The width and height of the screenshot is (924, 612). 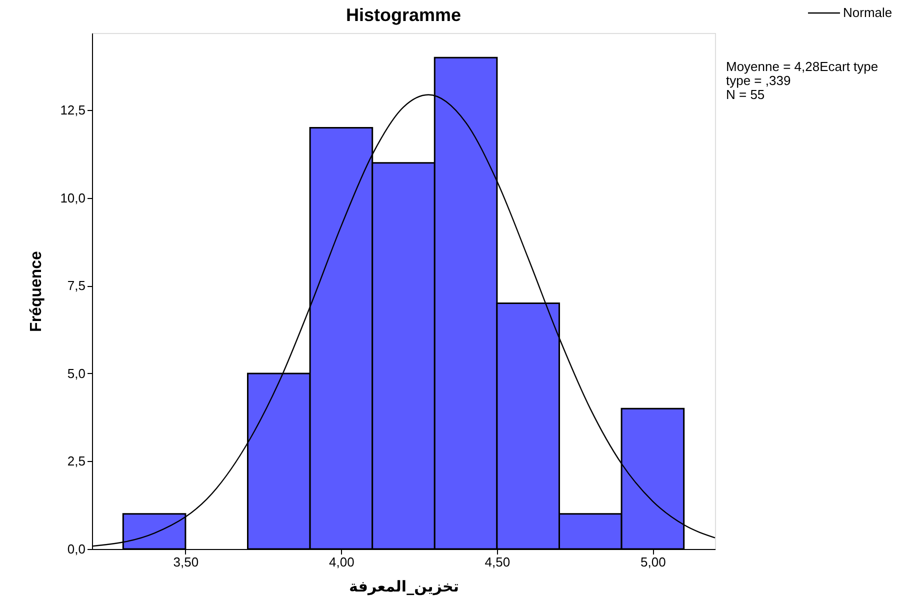 What do you see at coordinates (802, 66) in the screenshot?
I see `text: Moyenne = 4,28Ecart type` at bounding box center [802, 66].